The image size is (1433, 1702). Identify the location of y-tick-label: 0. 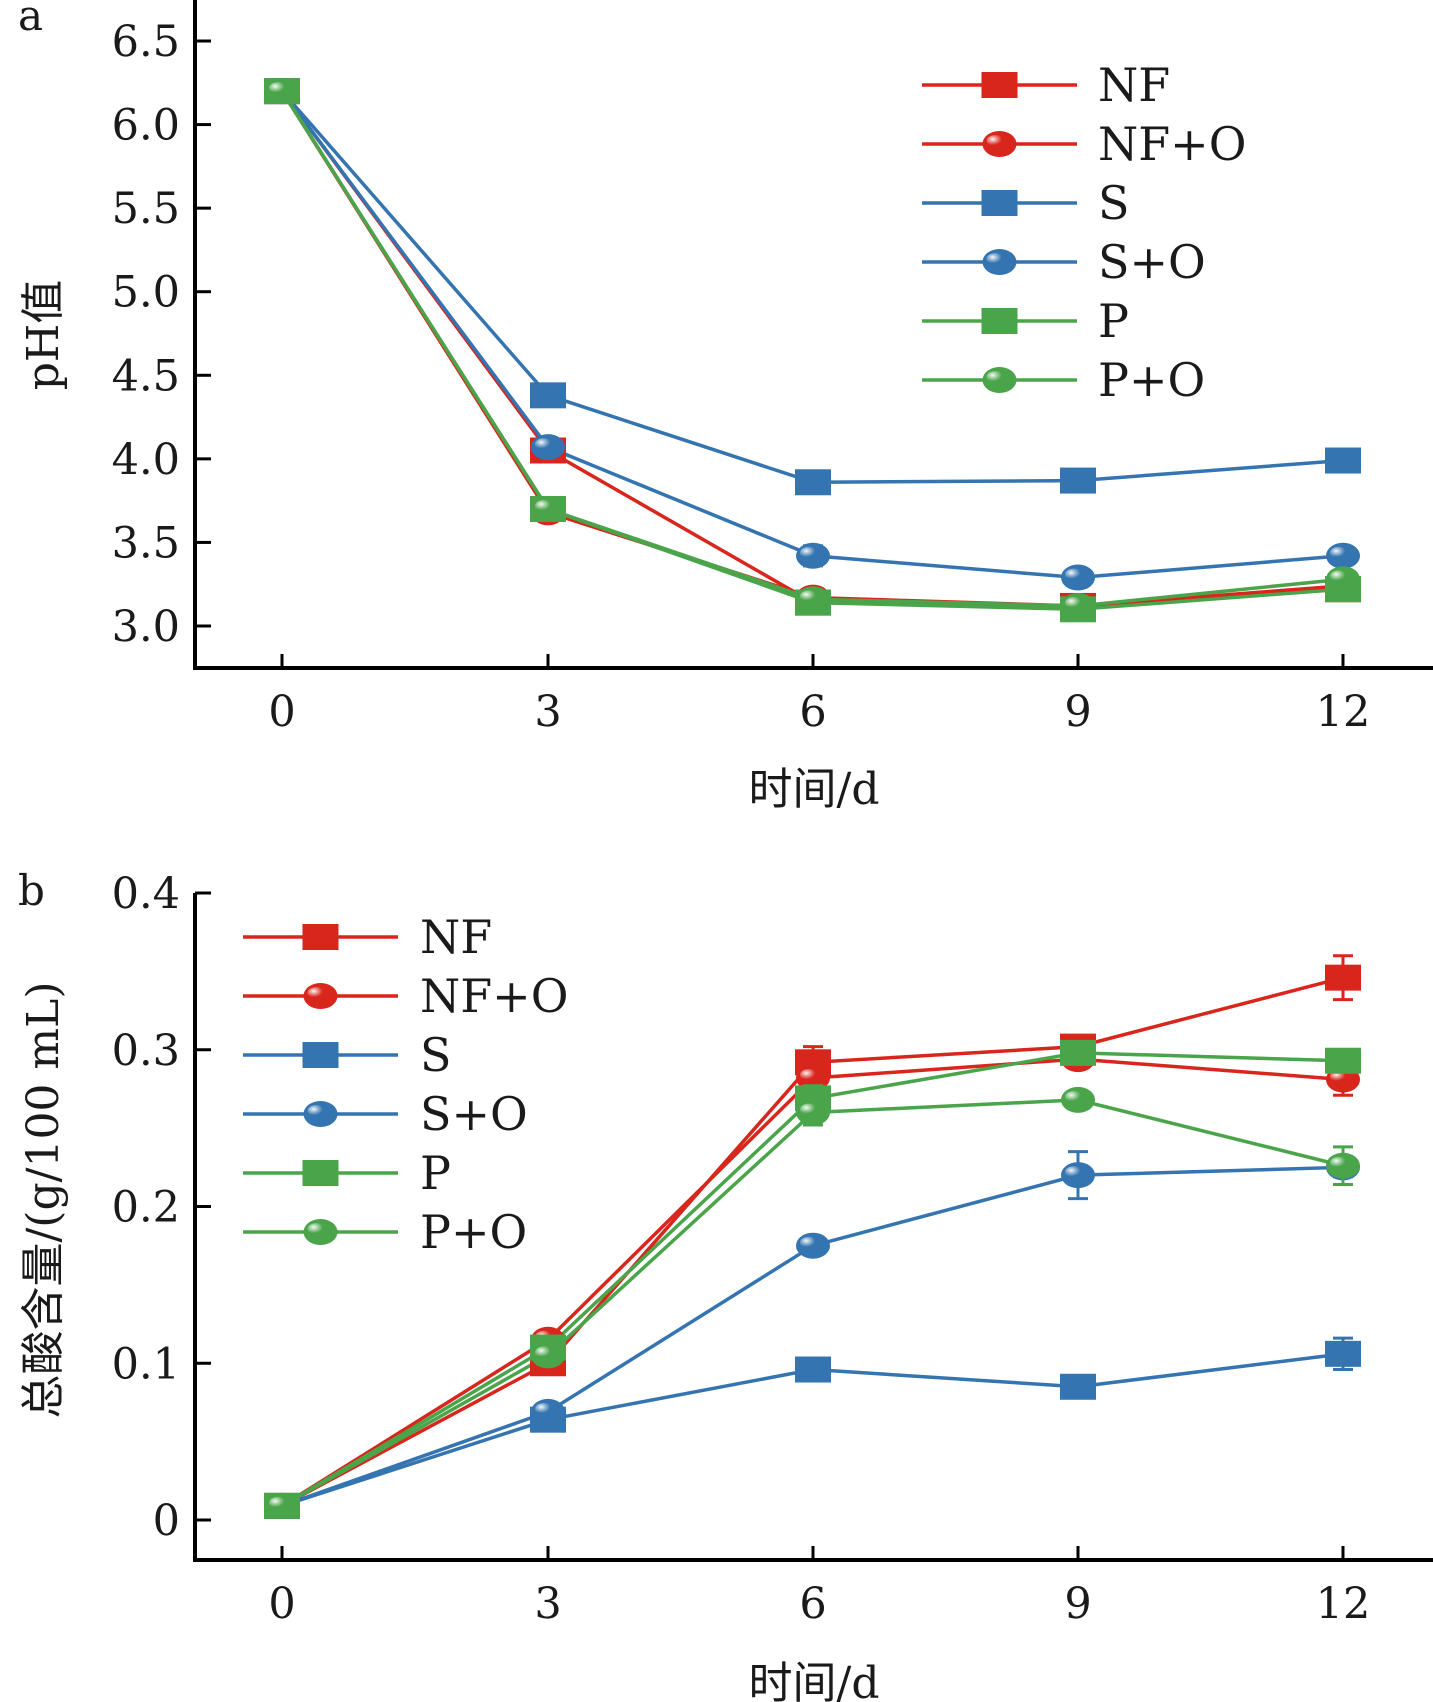
(166, 1521).